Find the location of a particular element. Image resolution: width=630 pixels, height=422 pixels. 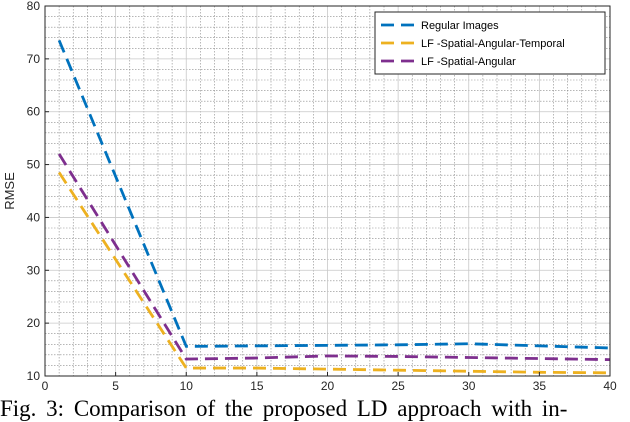

x-tick-label: 30 is located at coordinates (469, 386).